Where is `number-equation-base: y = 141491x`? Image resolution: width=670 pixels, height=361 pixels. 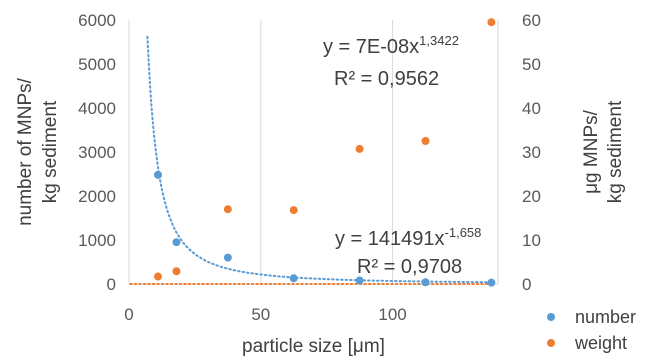 number-equation-base: y = 141491x is located at coordinates (390, 239).